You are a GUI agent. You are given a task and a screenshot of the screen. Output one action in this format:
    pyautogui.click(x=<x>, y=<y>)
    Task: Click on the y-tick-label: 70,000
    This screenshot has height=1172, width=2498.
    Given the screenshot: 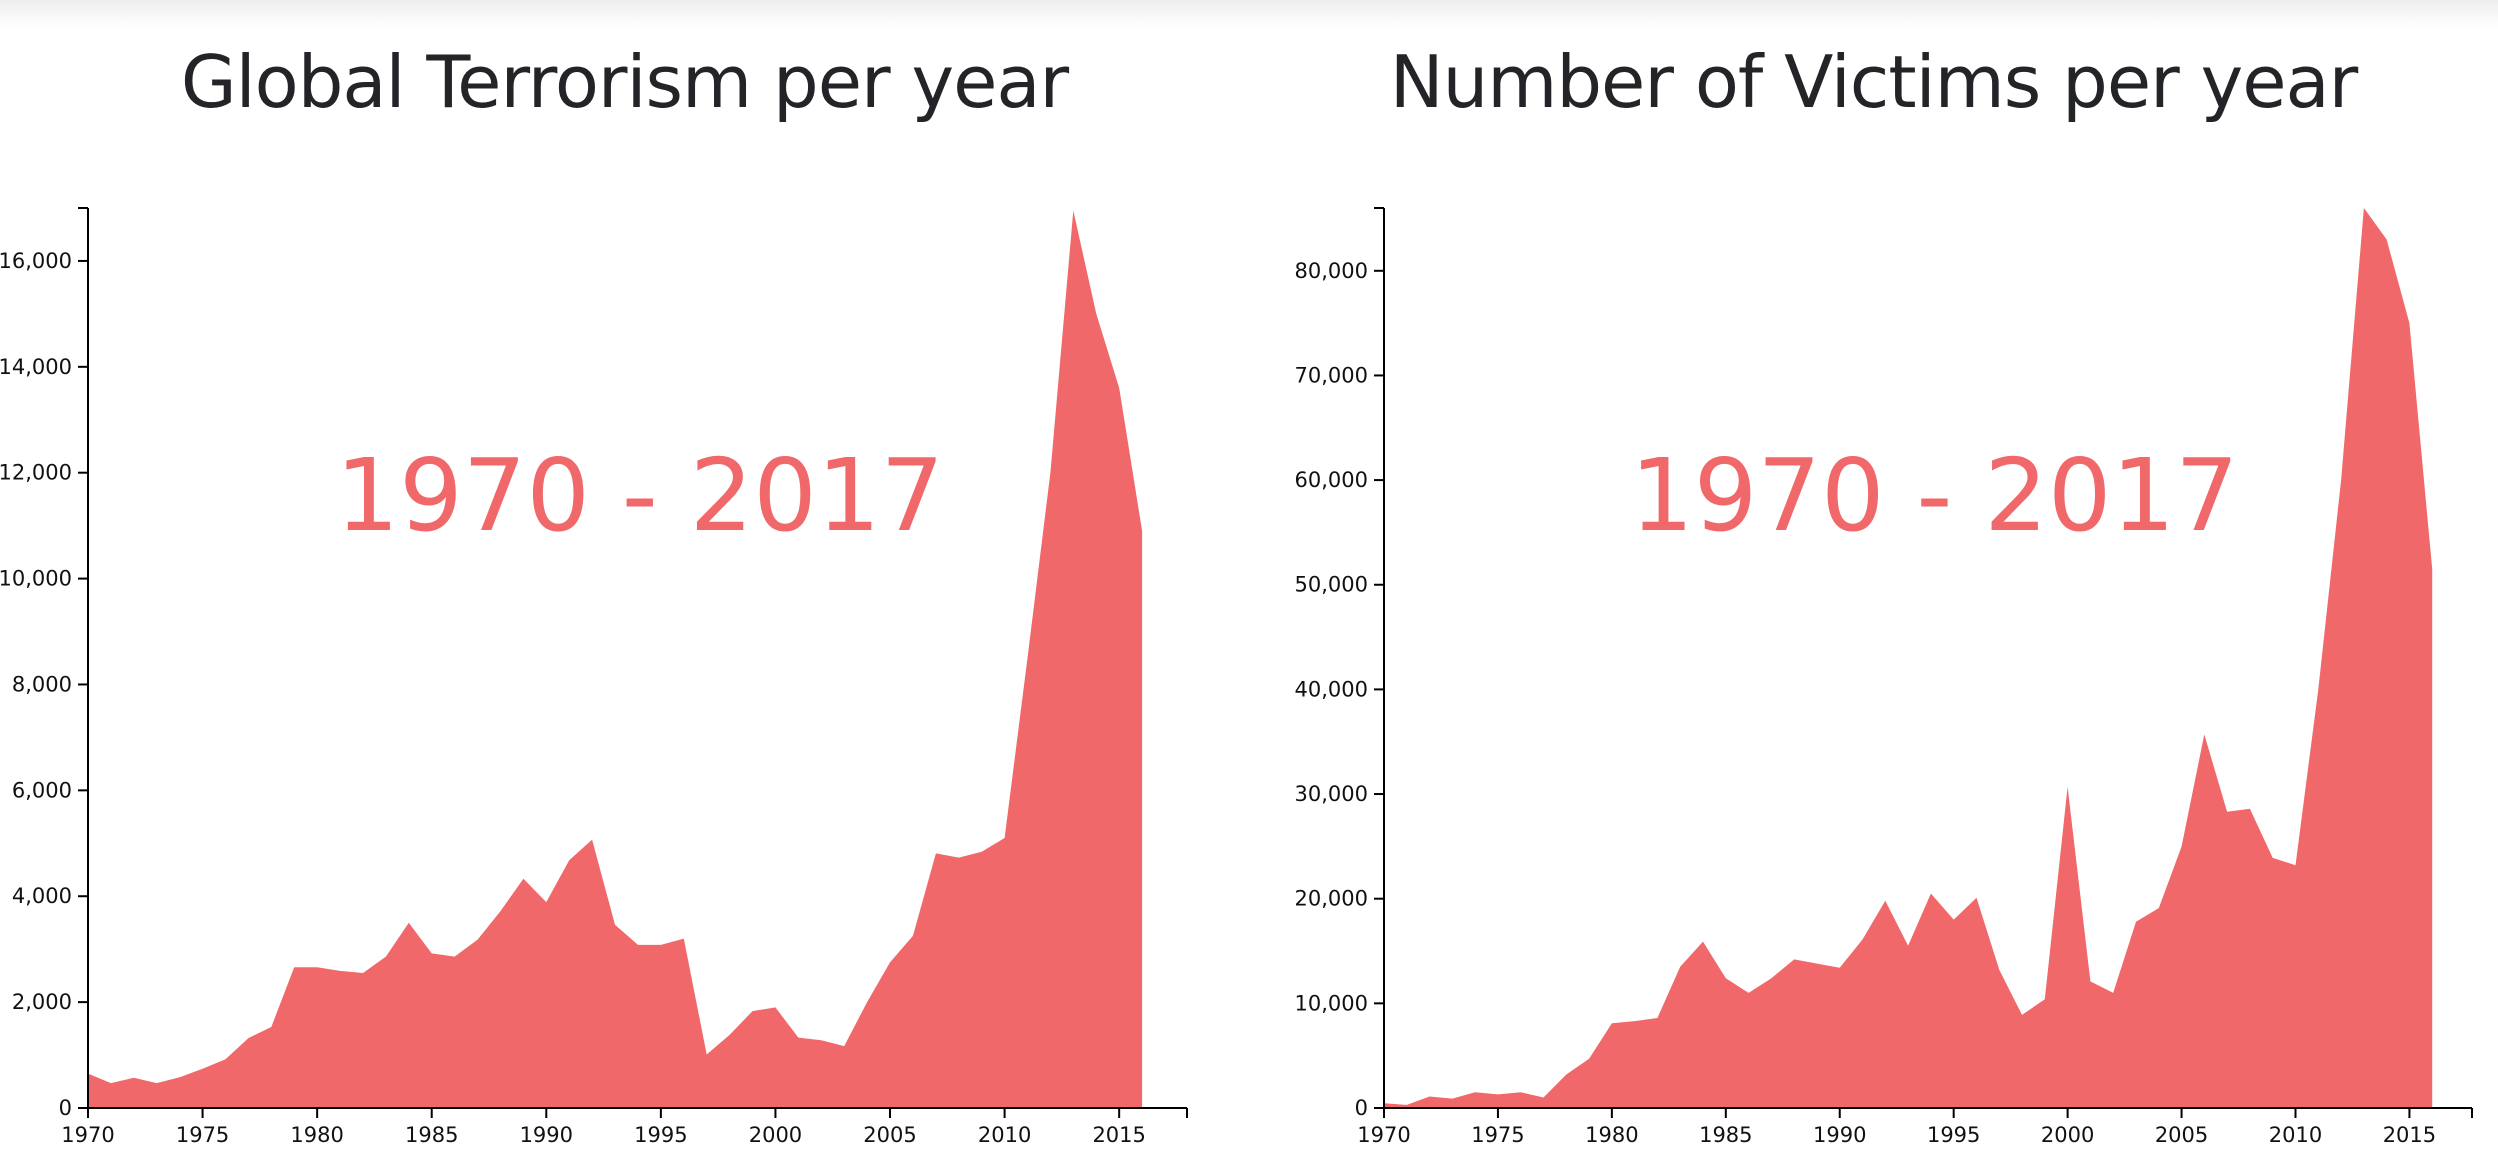 What is the action you would take?
    pyautogui.click(x=1331, y=375)
    